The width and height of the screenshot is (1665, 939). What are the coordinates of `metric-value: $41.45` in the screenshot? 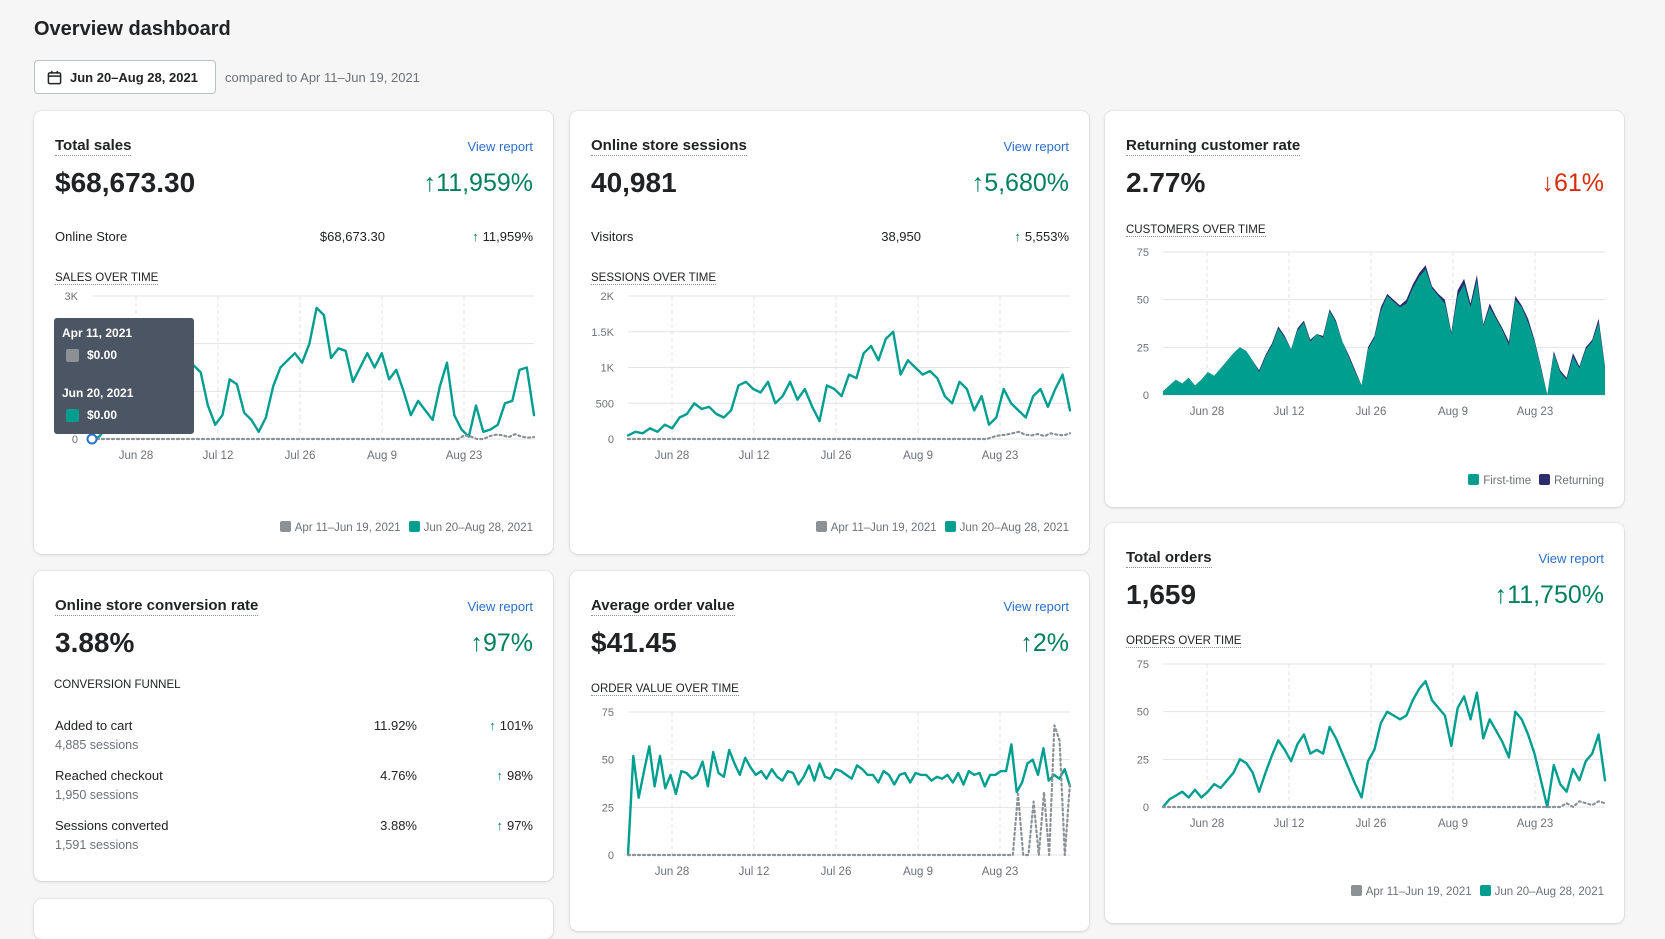 It's located at (634, 642).